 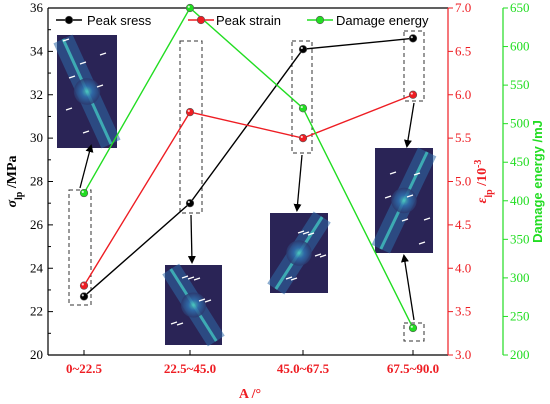 I want to click on energy-tick-label: 250, so click(x=520, y=315).